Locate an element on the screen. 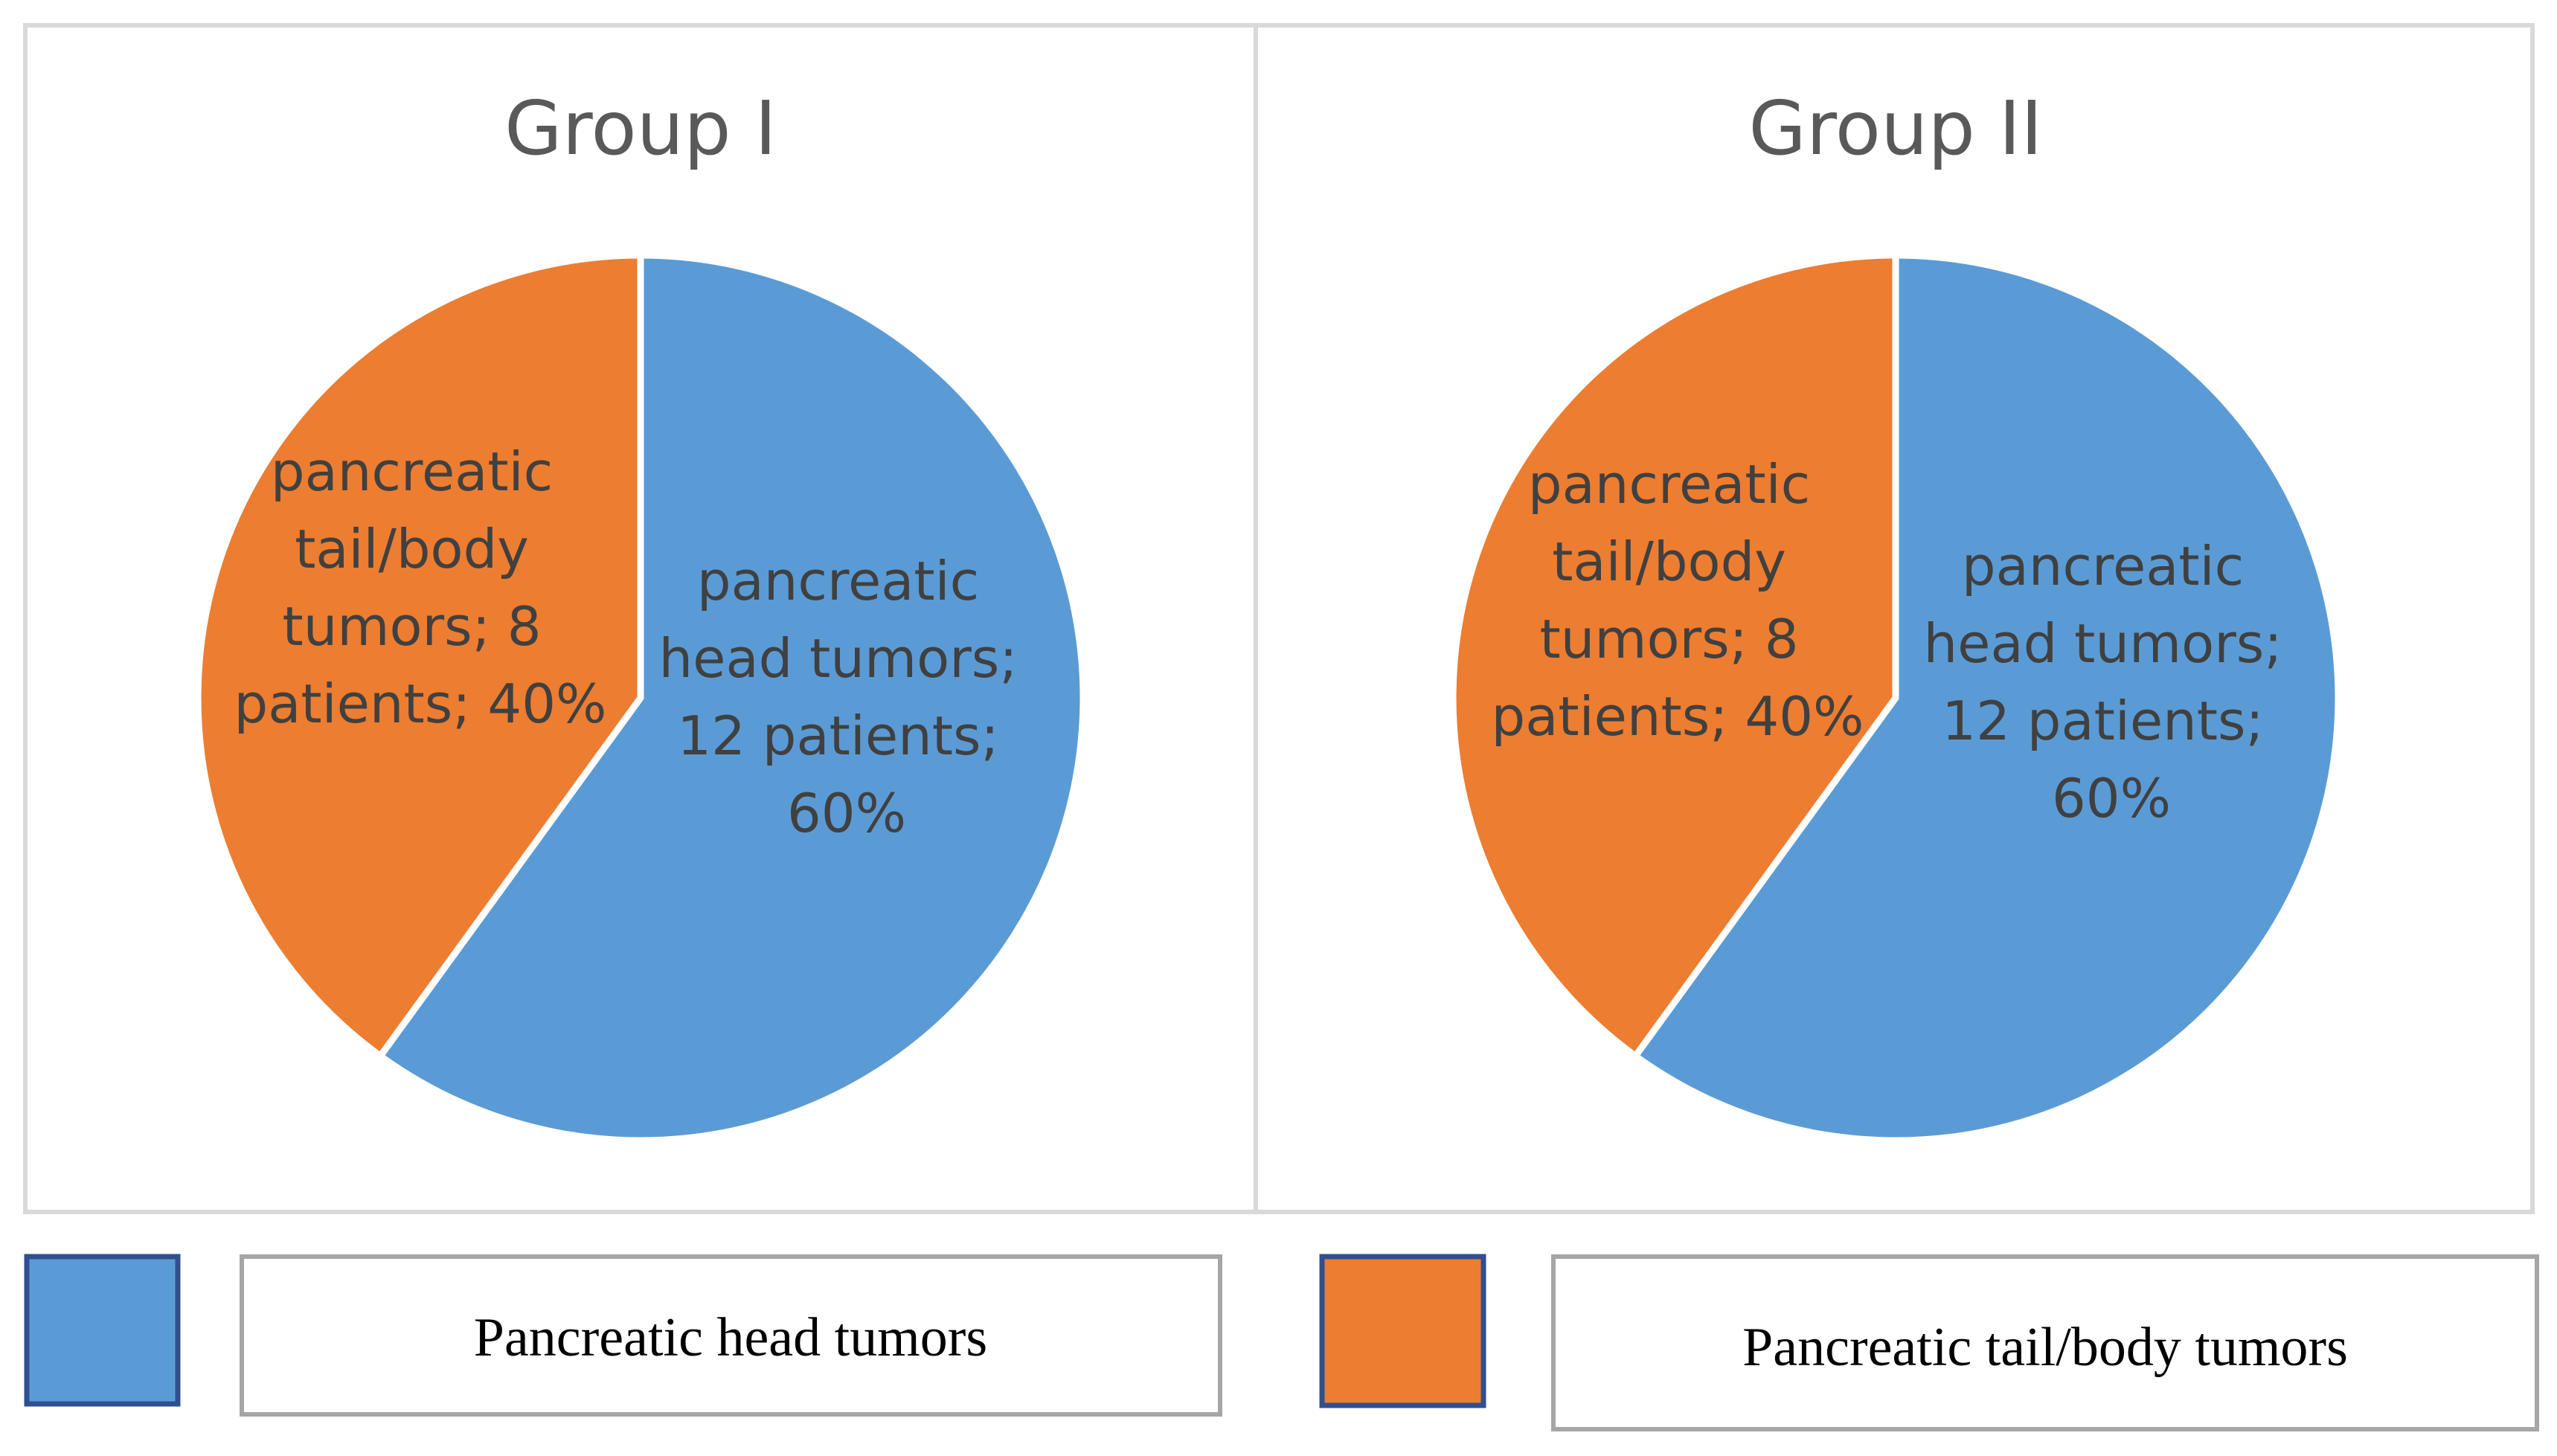 The image size is (2557, 1456). pie-slice-group-2-tail is located at coordinates (1674, 655).